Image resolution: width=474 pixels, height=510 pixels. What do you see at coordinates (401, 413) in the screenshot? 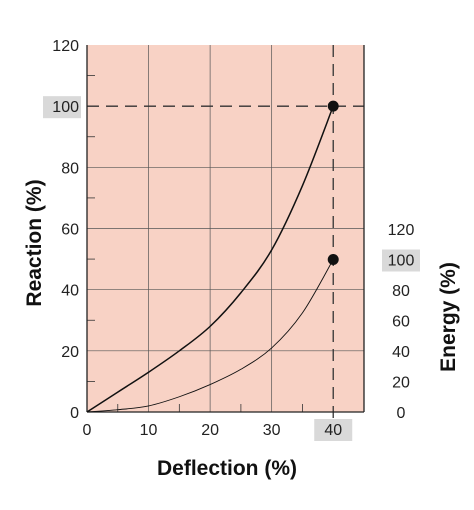
I see `right-tick-label: 0` at bounding box center [401, 413].